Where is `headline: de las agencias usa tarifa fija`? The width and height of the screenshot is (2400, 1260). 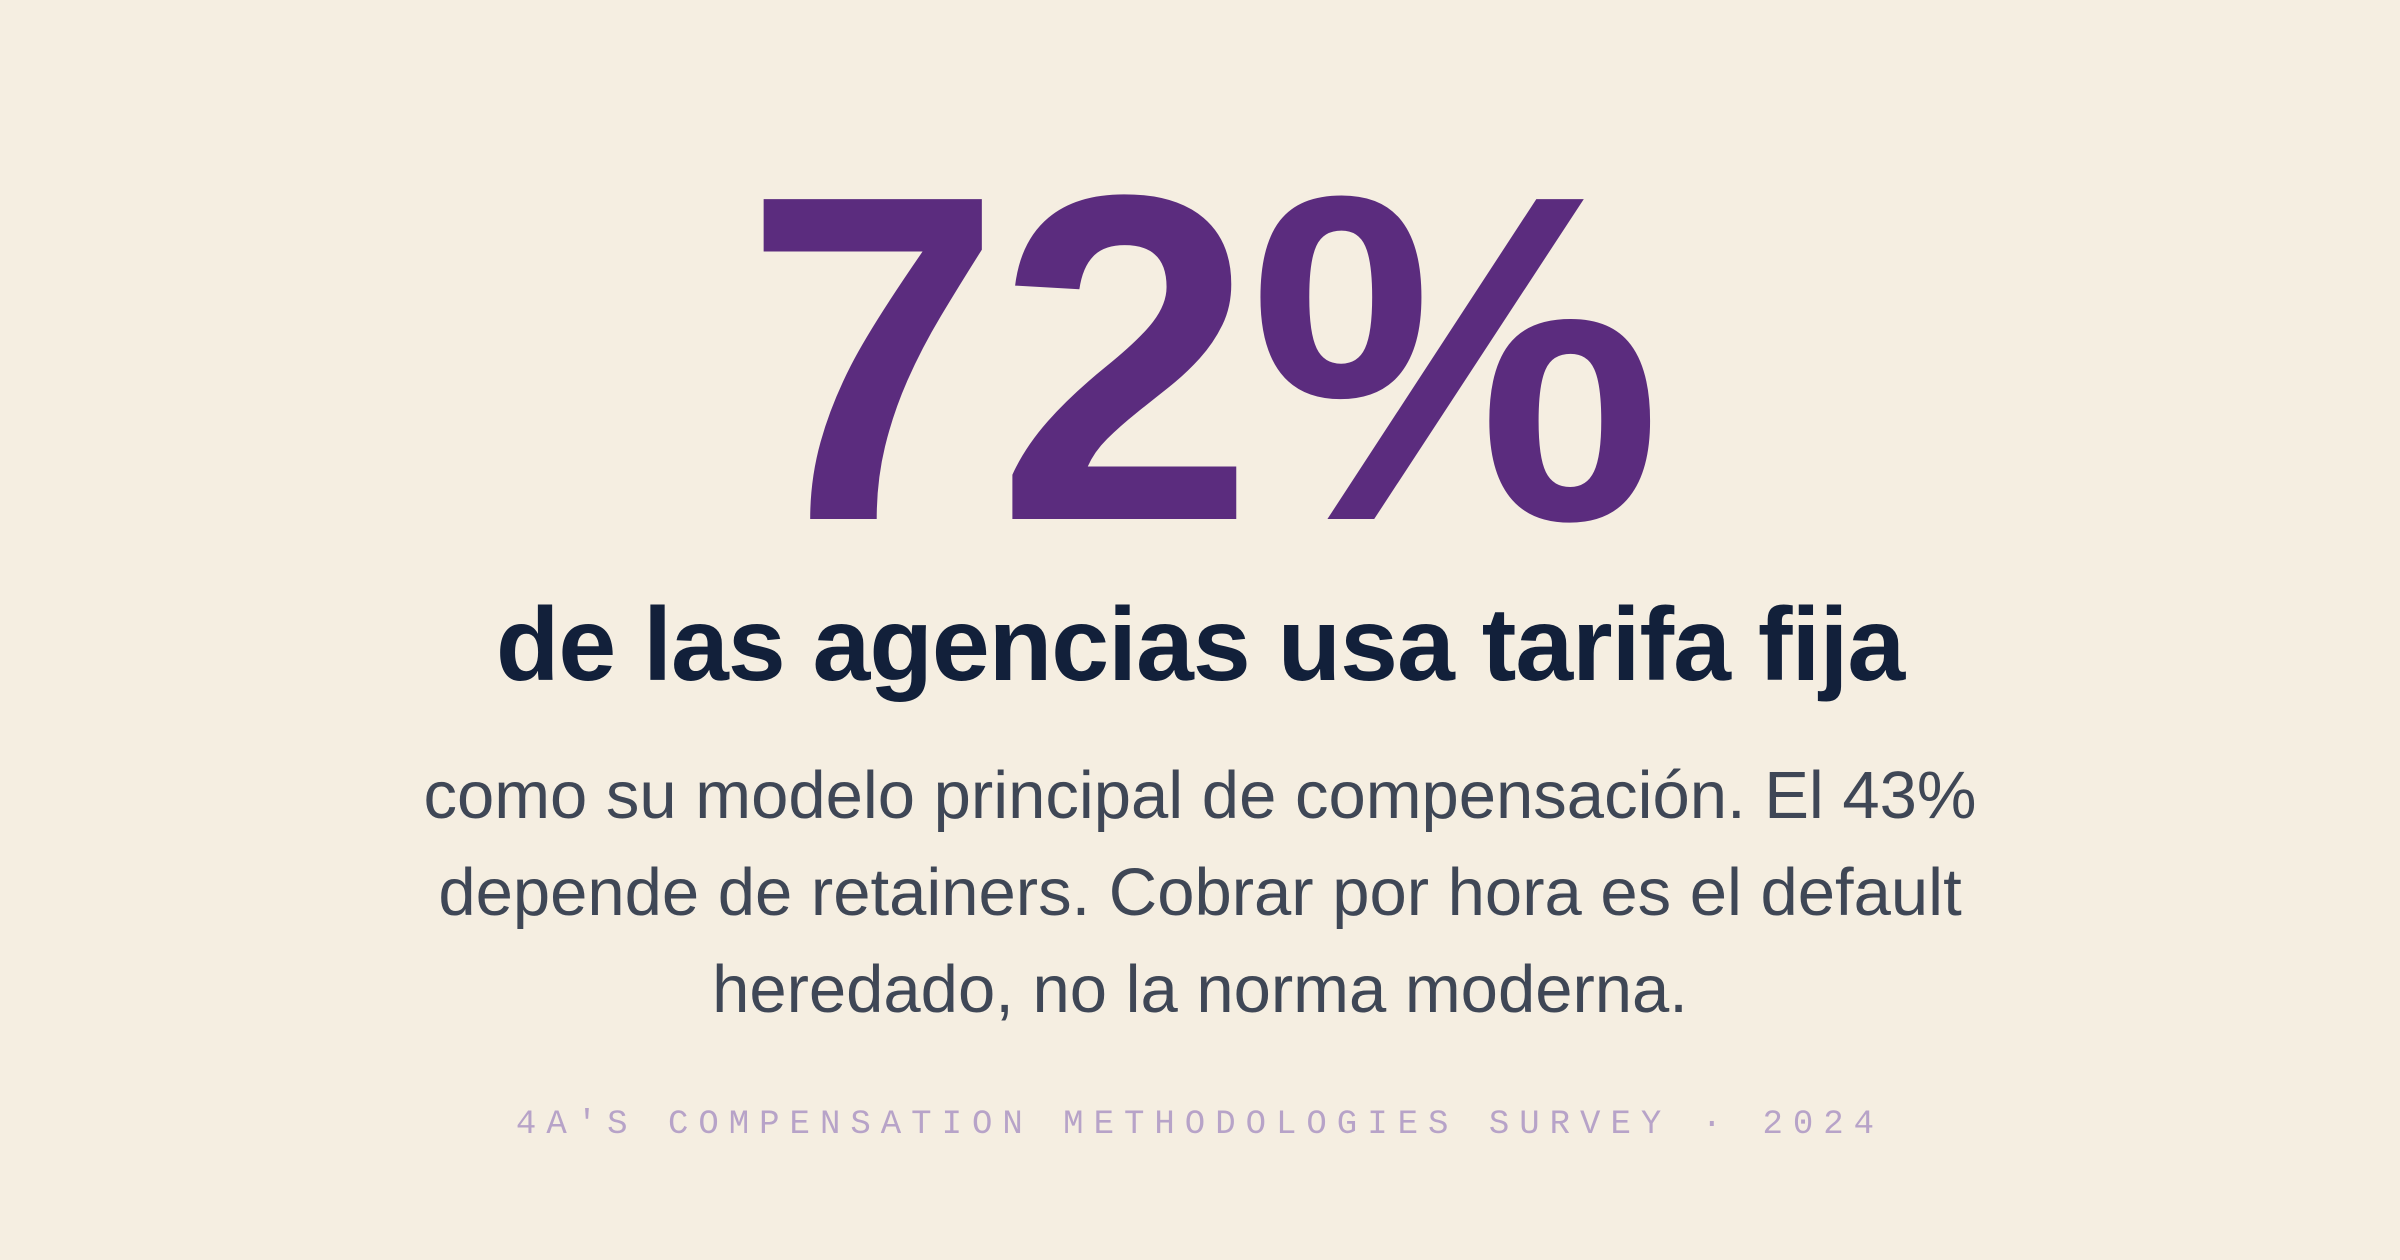
headline: de las agencias usa tarifa fija is located at coordinates (1200, 645).